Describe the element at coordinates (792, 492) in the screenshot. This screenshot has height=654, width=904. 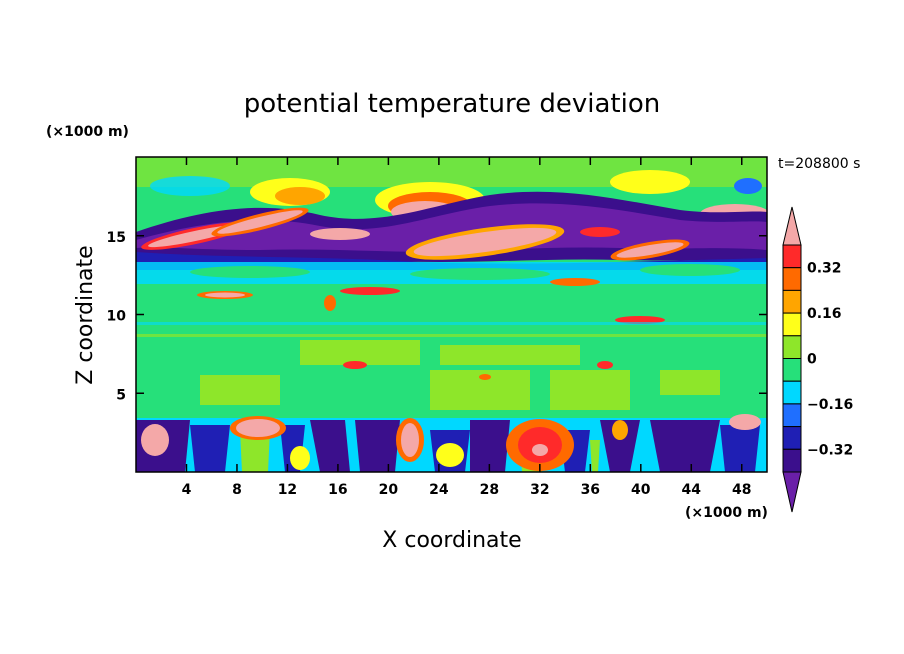
I see `colorbar-extend-min` at that location.